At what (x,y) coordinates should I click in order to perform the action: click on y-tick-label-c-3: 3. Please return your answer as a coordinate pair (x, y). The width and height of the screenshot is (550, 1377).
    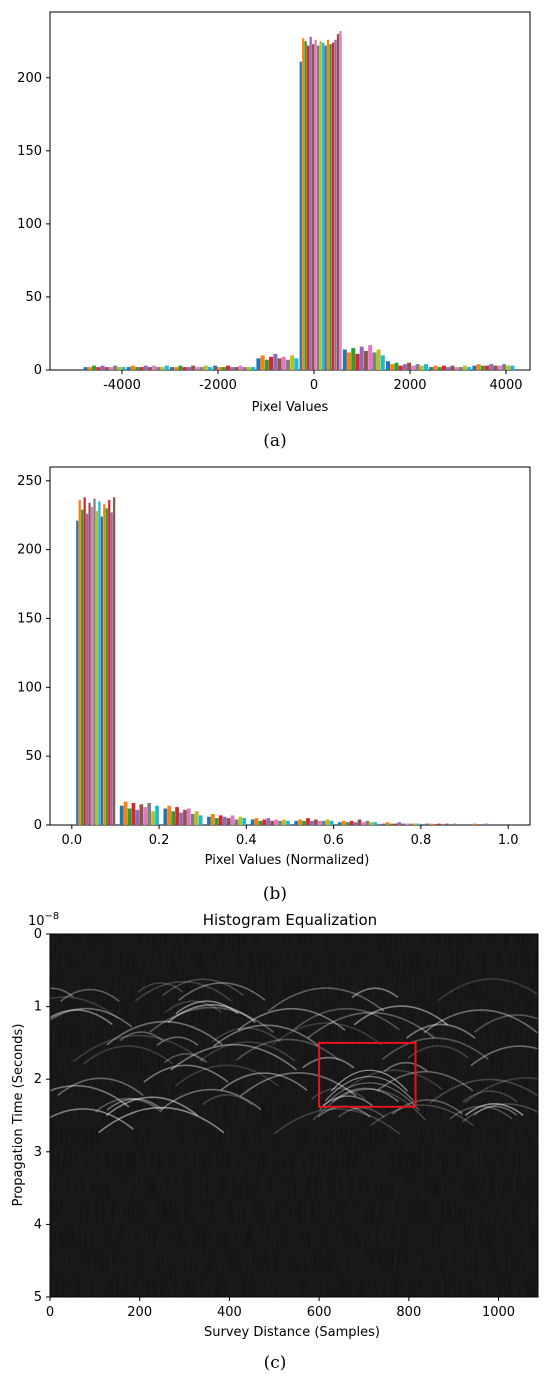
    Looking at the image, I should click on (38, 1152).